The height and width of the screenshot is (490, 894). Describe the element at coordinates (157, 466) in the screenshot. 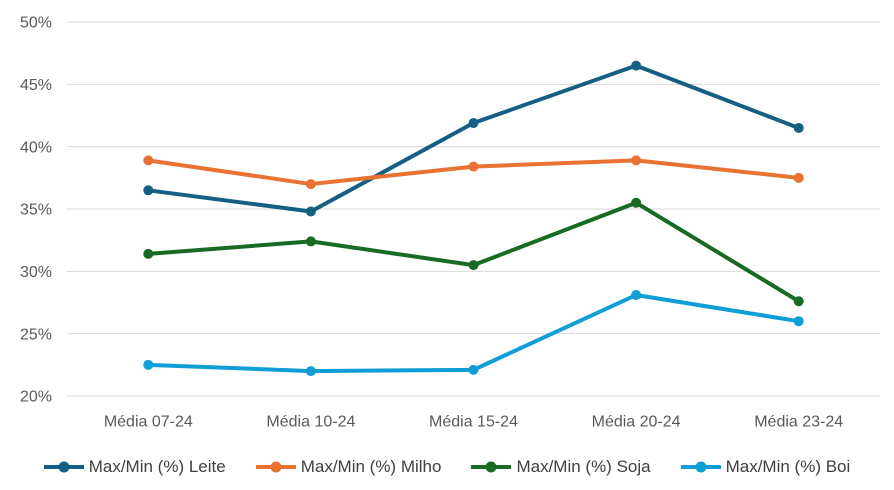

I see `legend-label-leite: Max/Min (%) Leite` at that location.